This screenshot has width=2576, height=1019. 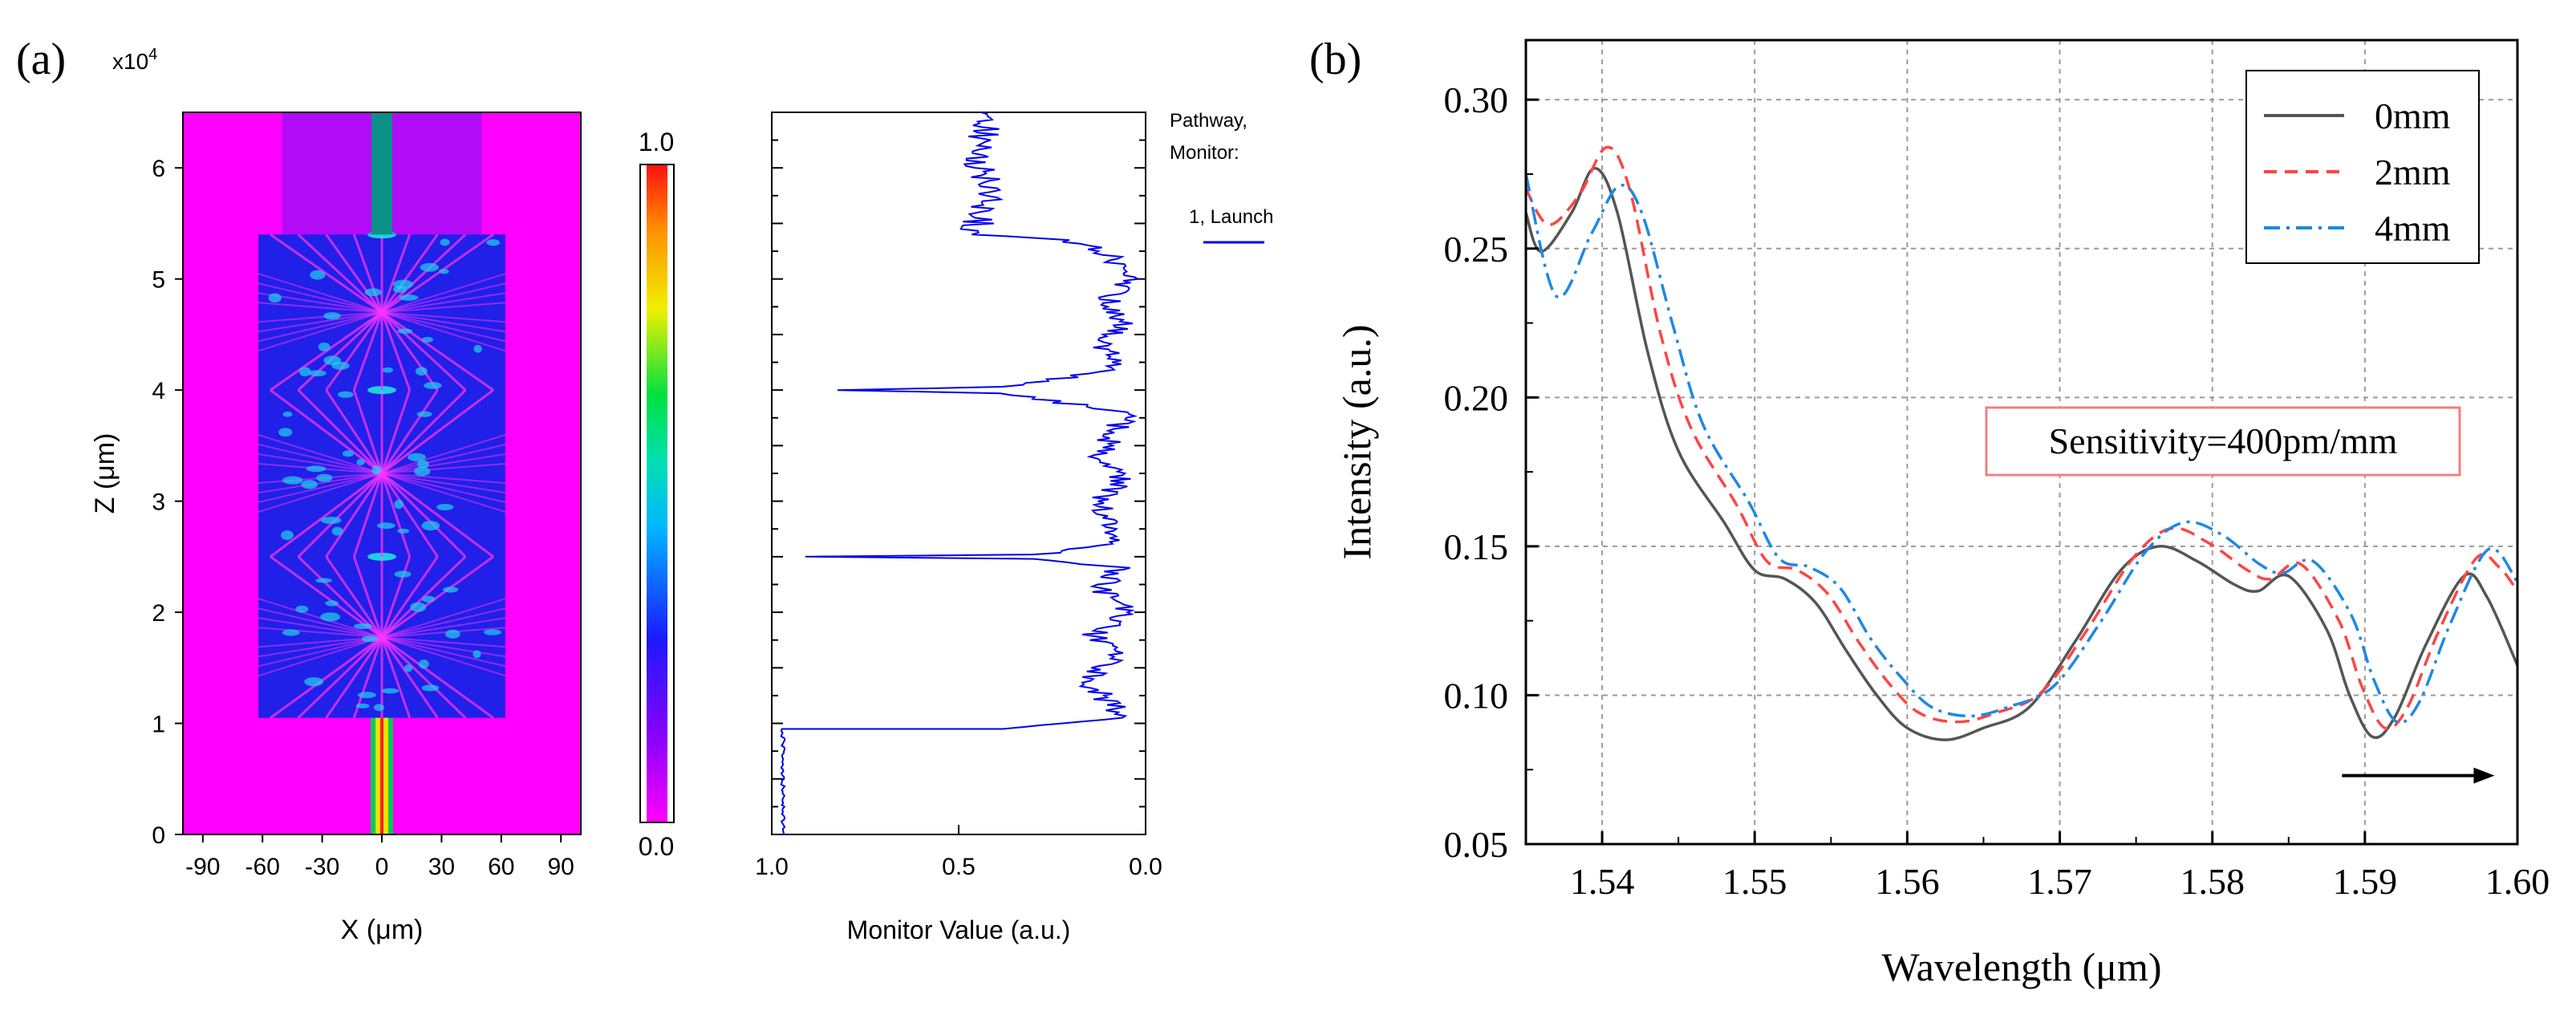 What do you see at coordinates (2413, 172) in the screenshot?
I see `legend-label-2mm: 2mm` at bounding box center [2413, 172].